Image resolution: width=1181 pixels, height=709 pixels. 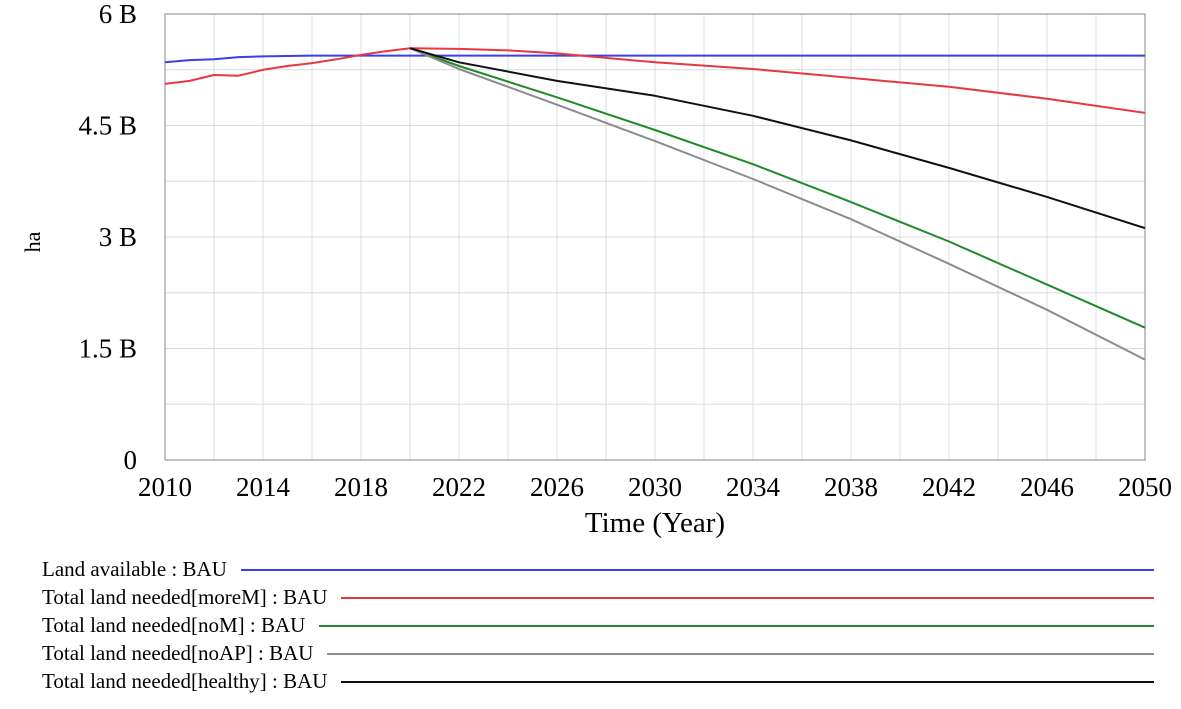 What do you see at coordinates (181, 625) in the screenshot?
I see `legend-label: Total land needed[noM] : BAU` at bounding box center [181, 625].